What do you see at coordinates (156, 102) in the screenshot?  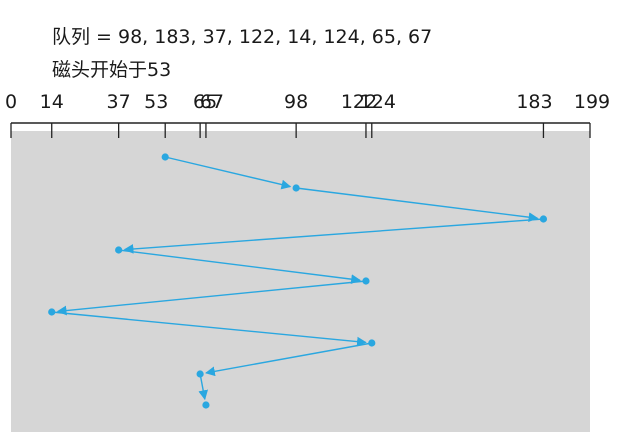 I see `axis-tick-label: 53` at bounding box center [156, 102].